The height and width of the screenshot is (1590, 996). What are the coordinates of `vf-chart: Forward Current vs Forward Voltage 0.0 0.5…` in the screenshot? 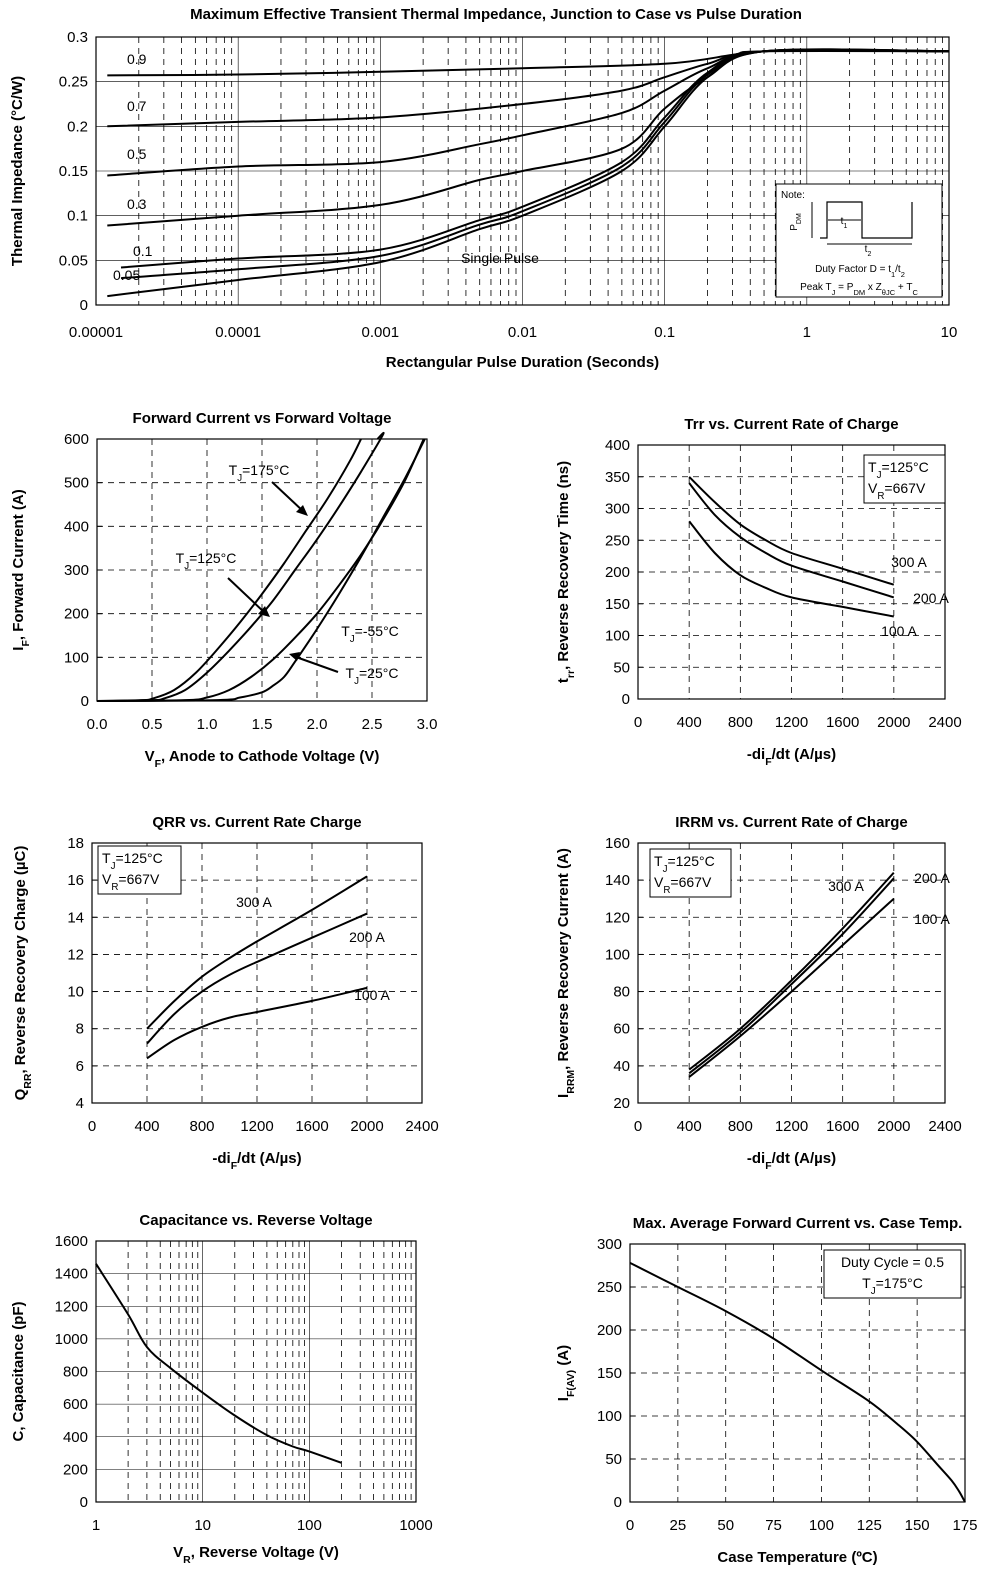 It's located at (223, 590).